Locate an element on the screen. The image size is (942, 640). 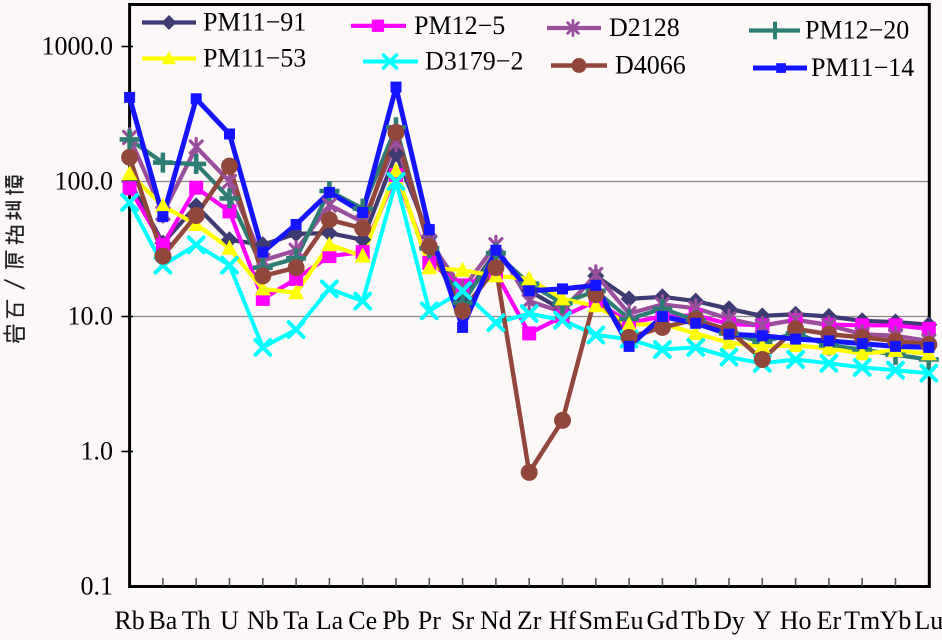
svg-text: Ba is located at coordinates (162, 620).